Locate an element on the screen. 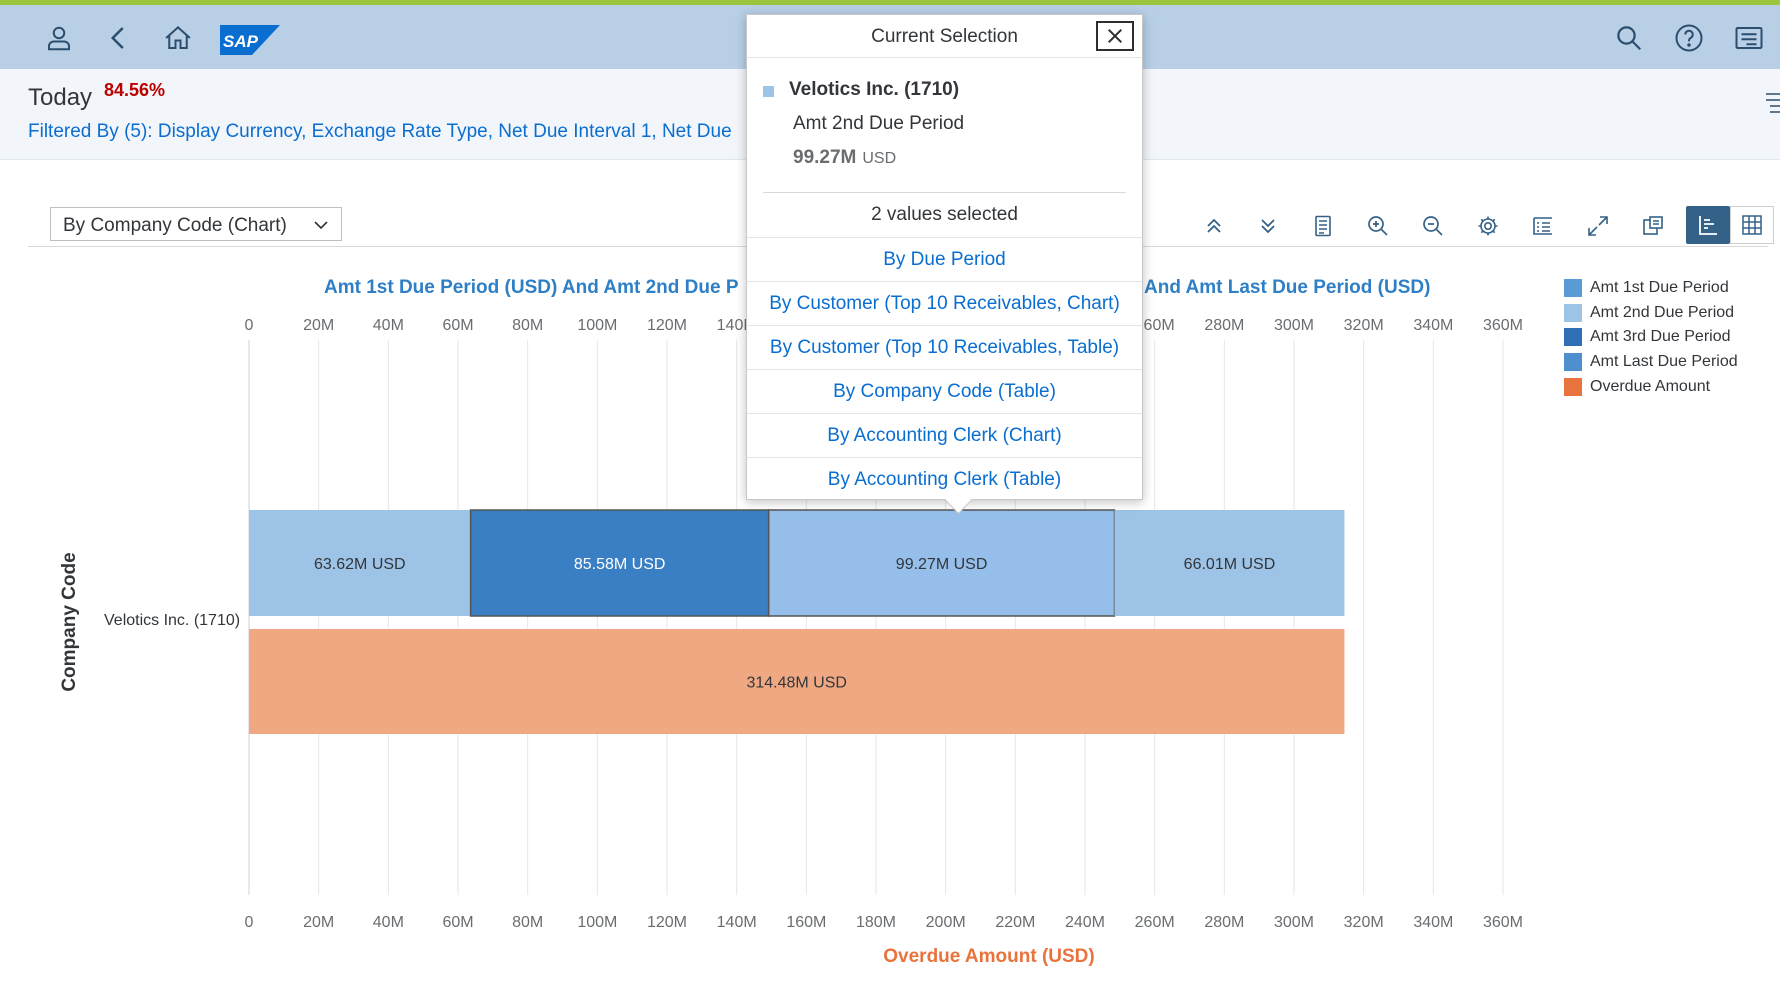 This screenshot has height=1008, width=1780. bar-value-label: 85.58M USD is located at coordinates (620, 564).